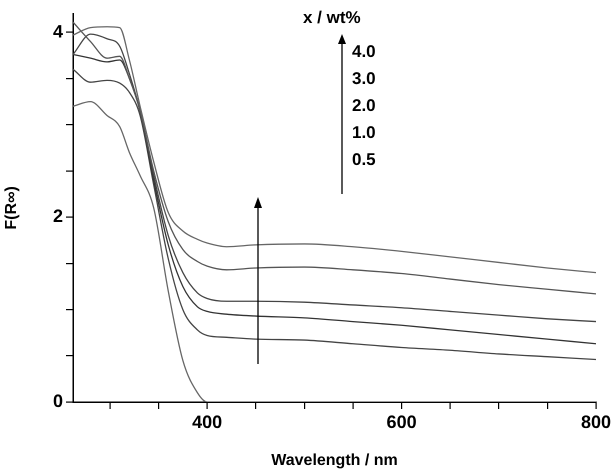  What do you see at coordinates (334, 460) in the screenshot?
I see `x-axis-title: Wavelength / nm` at bounding box center [334, 460].